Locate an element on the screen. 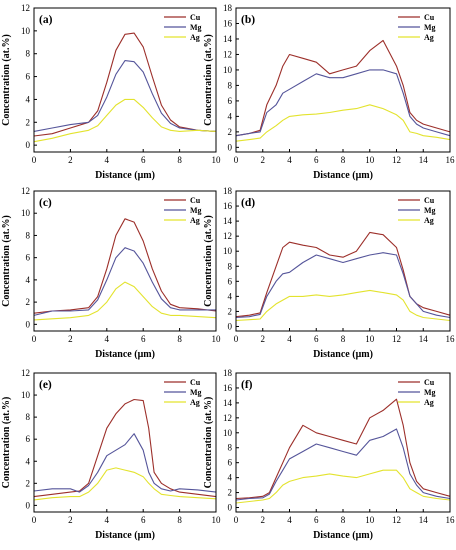  panel-label: (c) is located at coordinates (45, 203).